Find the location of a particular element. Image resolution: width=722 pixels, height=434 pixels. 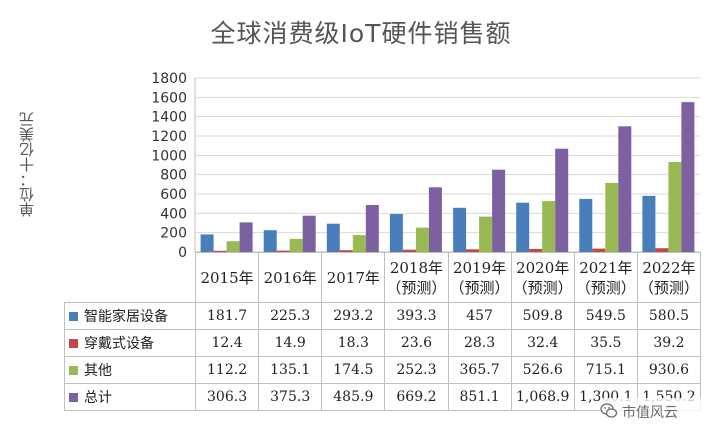

legend-entry: 其他 is located at coordinates (130, 370).